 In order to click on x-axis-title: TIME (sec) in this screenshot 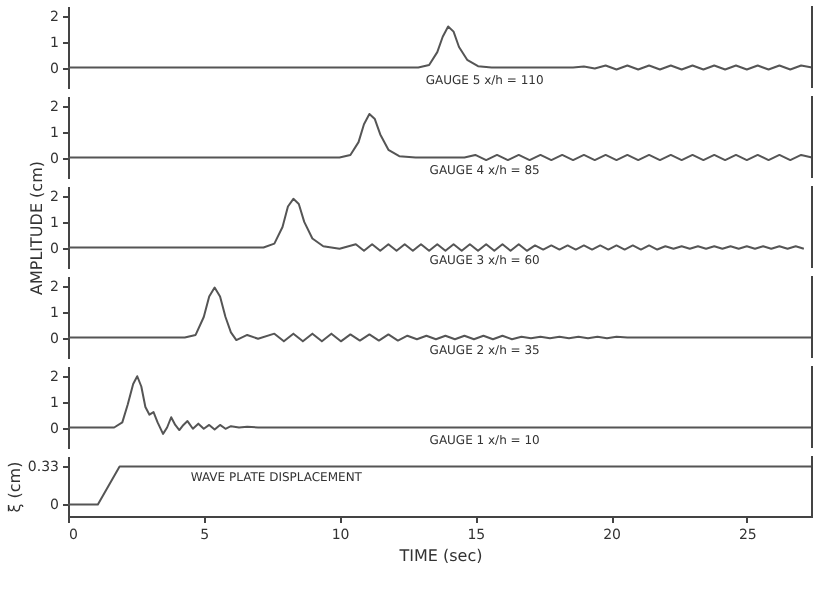, I will do `click(440, 556)`.